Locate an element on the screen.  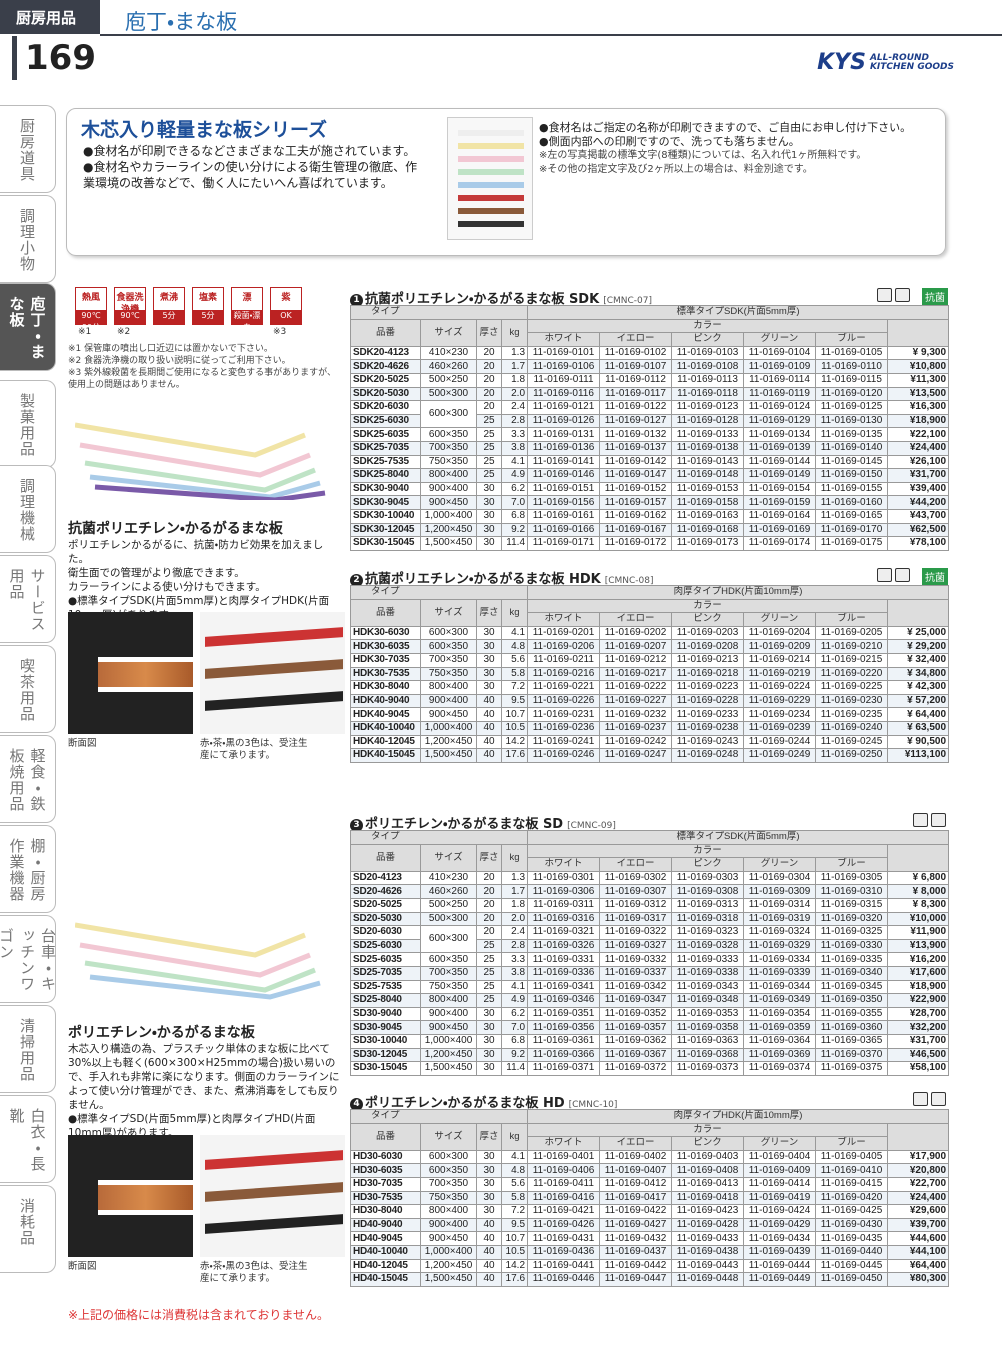
table-cell: 11-0169-0369 is located at coordinates (780, 1055).